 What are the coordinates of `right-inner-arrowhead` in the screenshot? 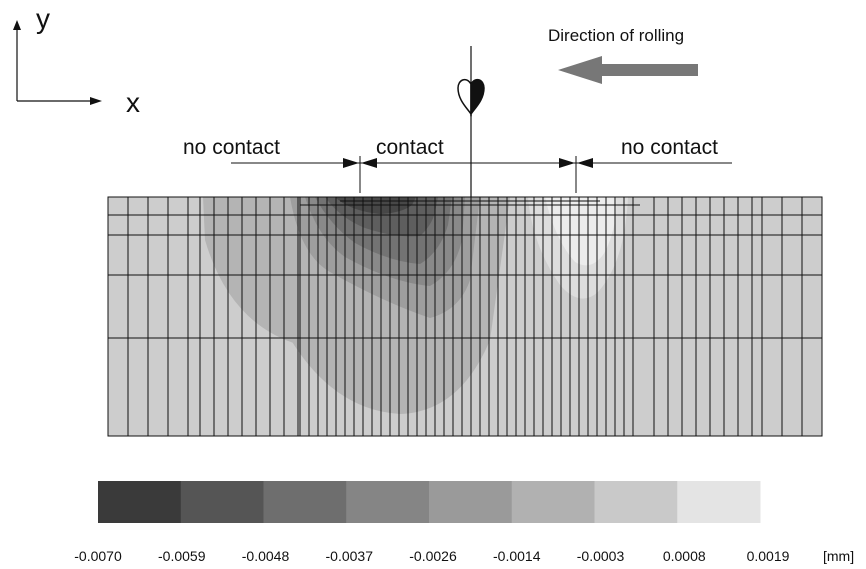 It's located at (567, 163).